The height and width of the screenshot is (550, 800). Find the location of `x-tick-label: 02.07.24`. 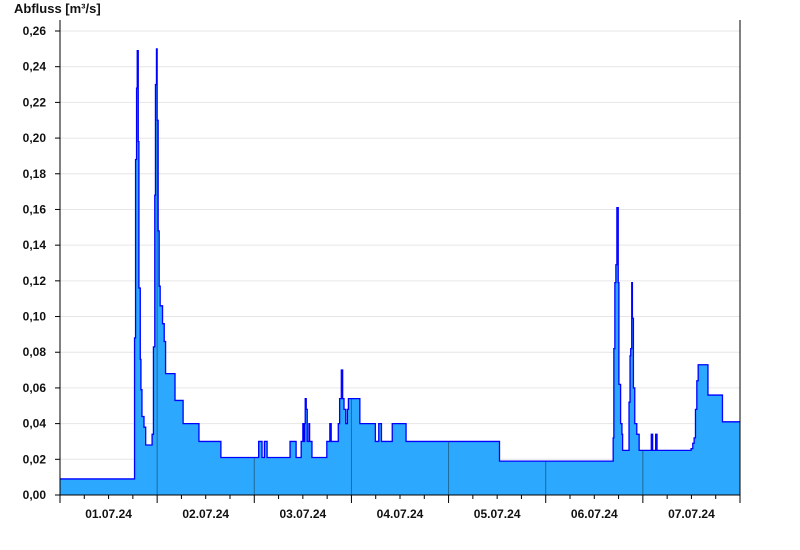

x-tick-label: 02.07.24 is located at coordinates (205, 514).